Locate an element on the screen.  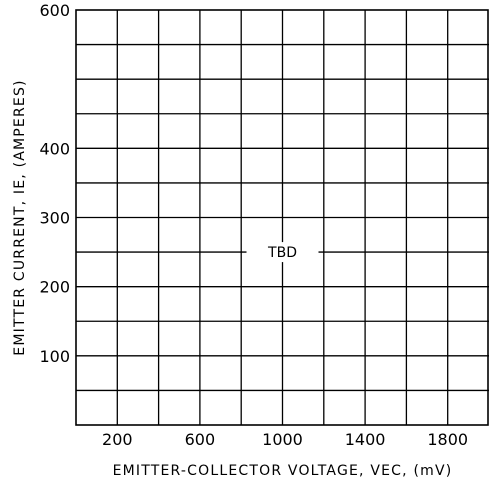
y-tick-label: 600 is located at coordinates (54, 10).